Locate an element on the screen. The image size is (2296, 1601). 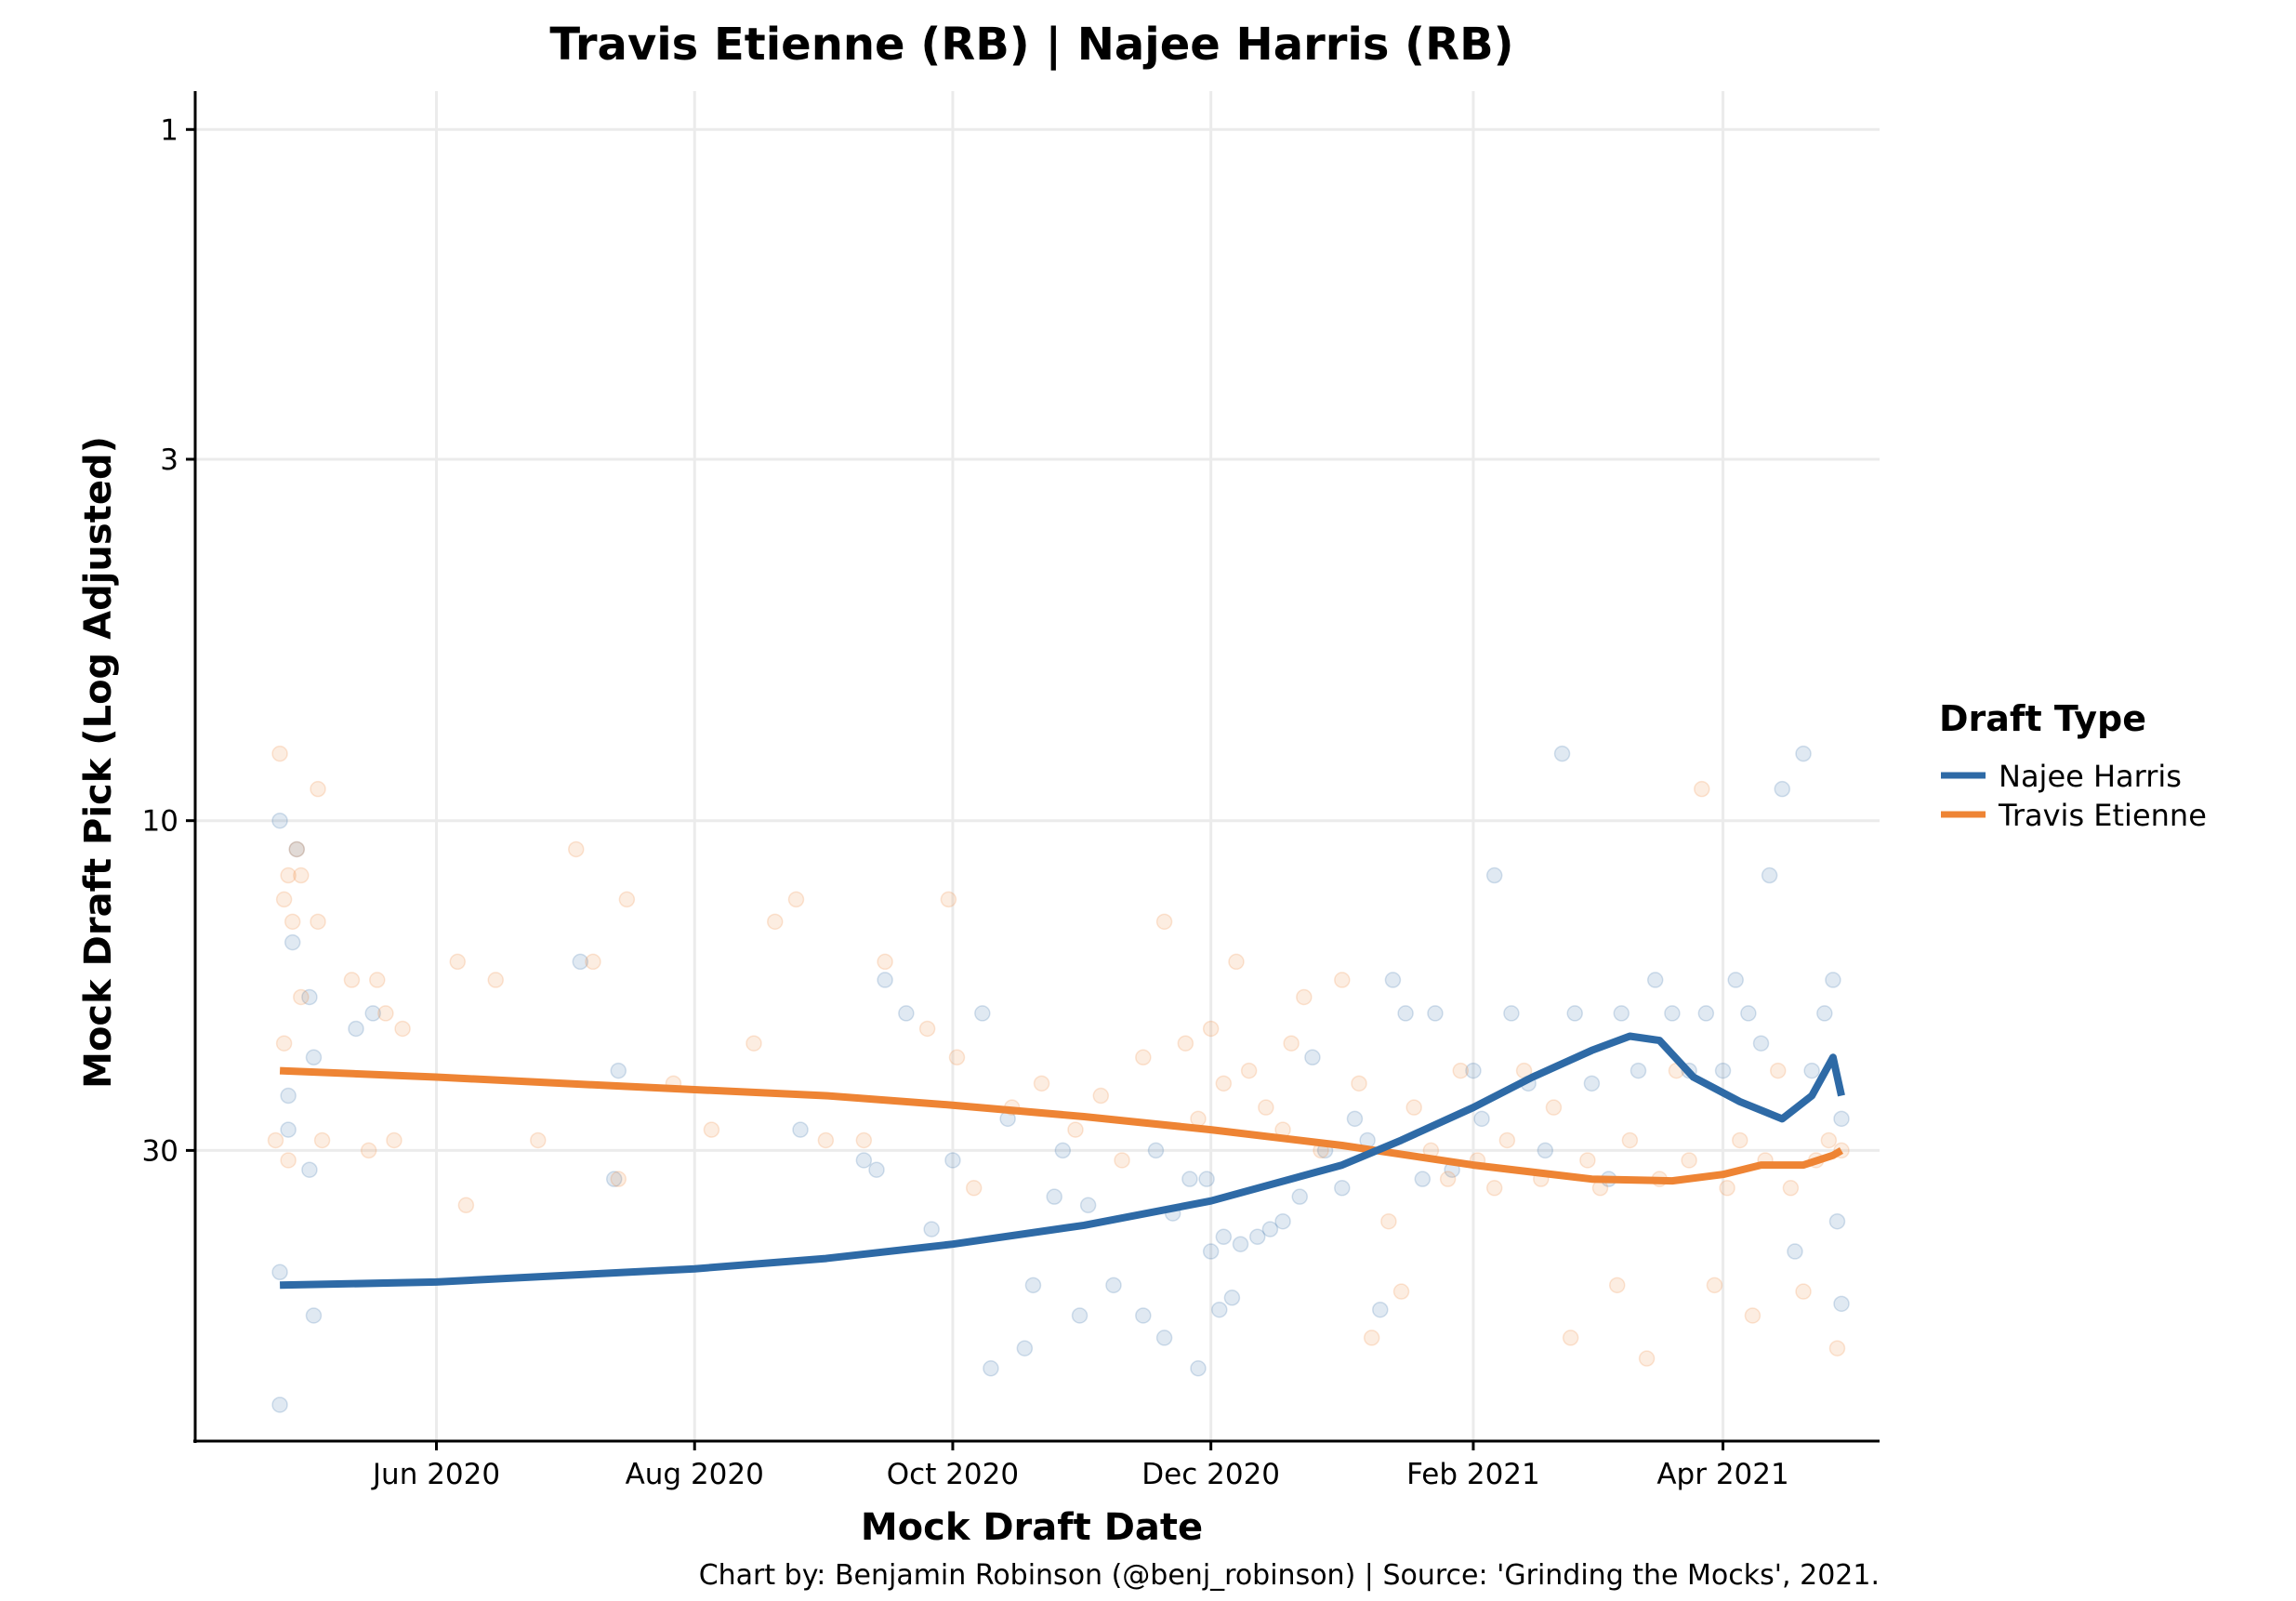
legend-label-najee-harris: Najee Harris is located at coordinates (2090, 777).